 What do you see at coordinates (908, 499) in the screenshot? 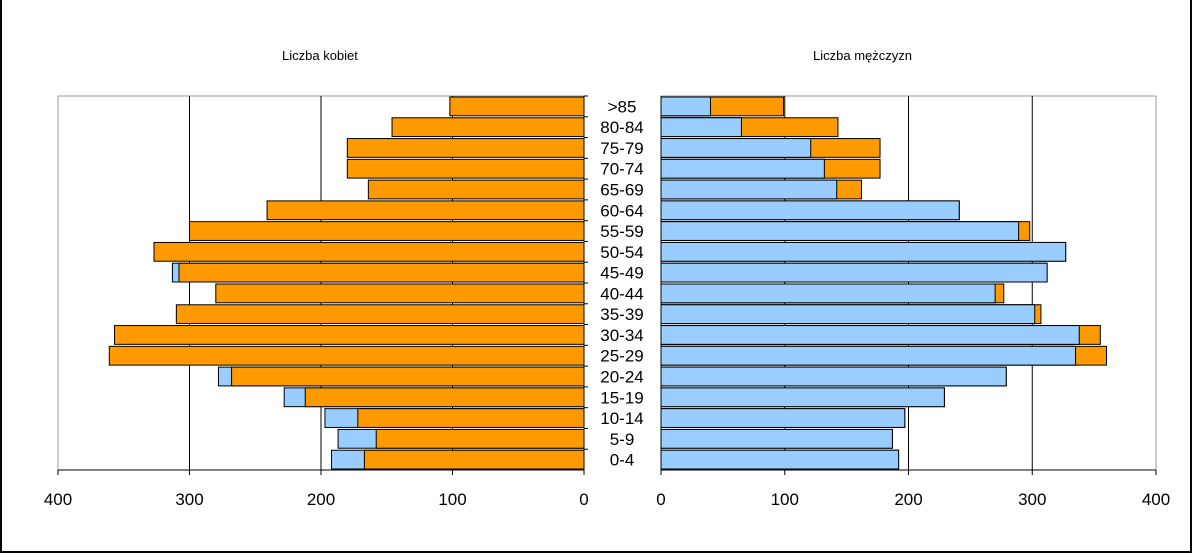
I see `right-tick-label: 200` at bounding box center [908, 499].